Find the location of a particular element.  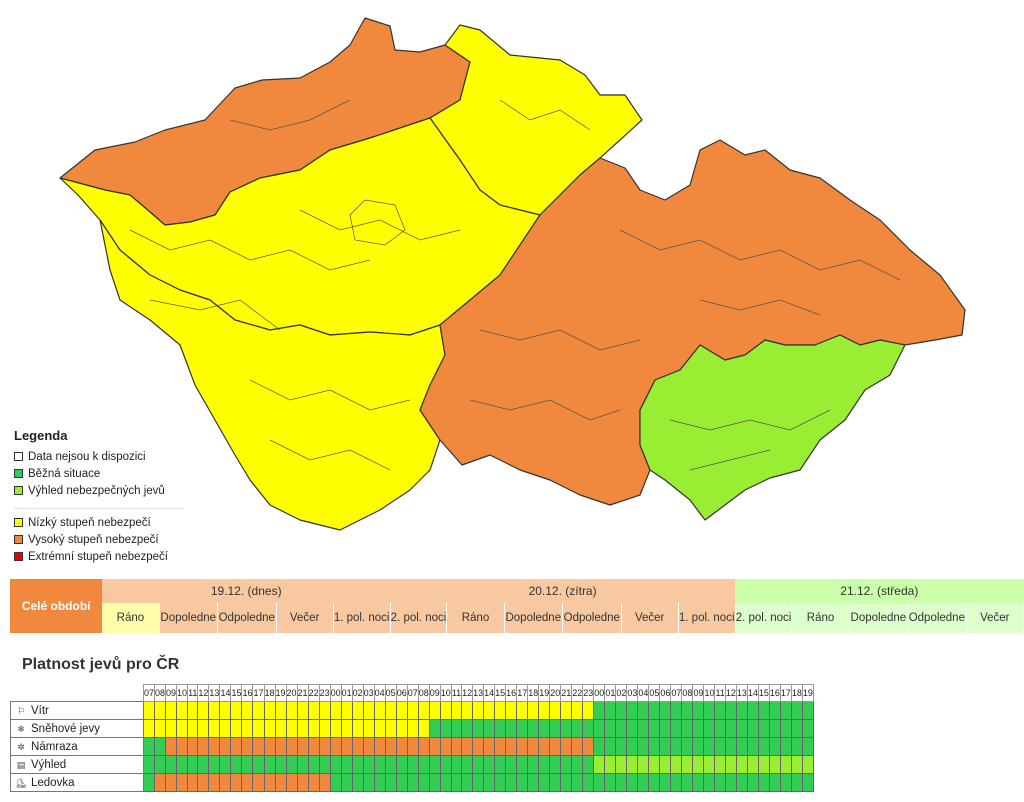

period-slot: Dopoledne is located at coordinates (534, 618).